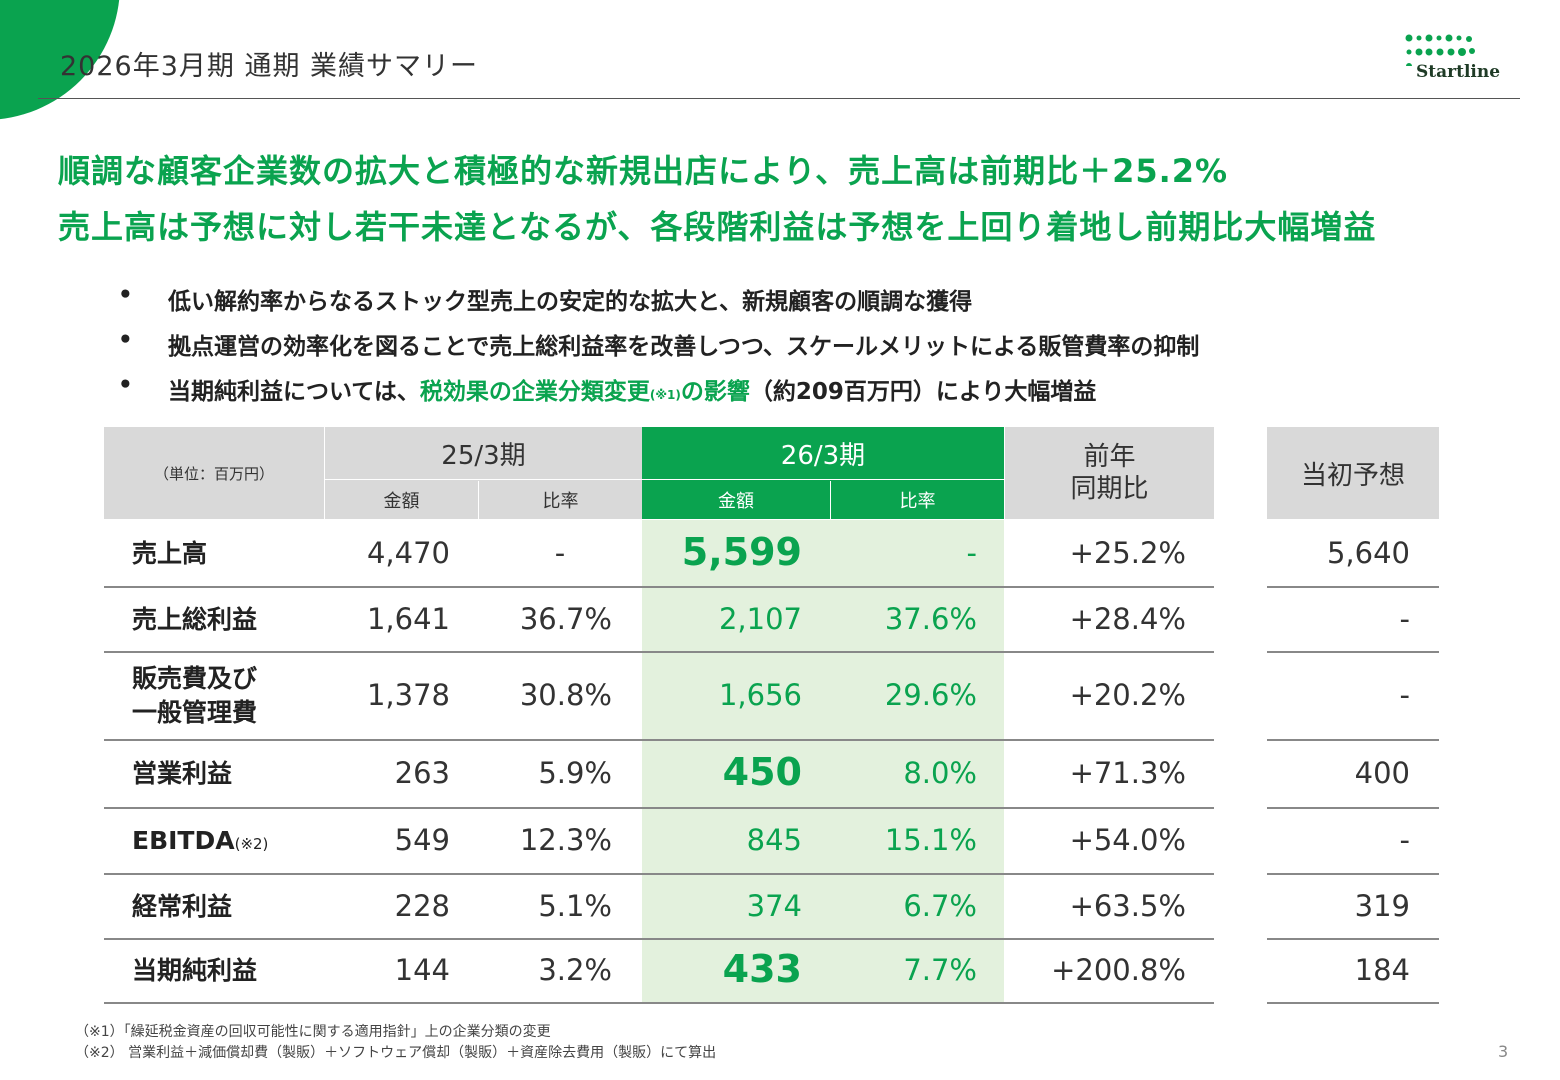 This screenshot has width=1560, height=1080. I want to click on cell-forecast: 400, so click(1382, 773).